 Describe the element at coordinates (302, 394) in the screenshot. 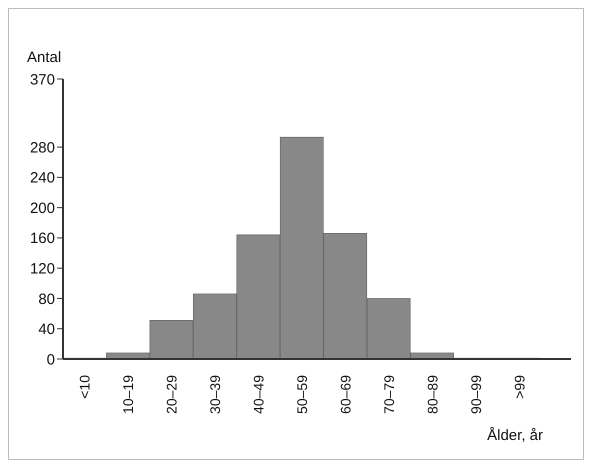

I see `x-tick-label: 50–59` at that location.